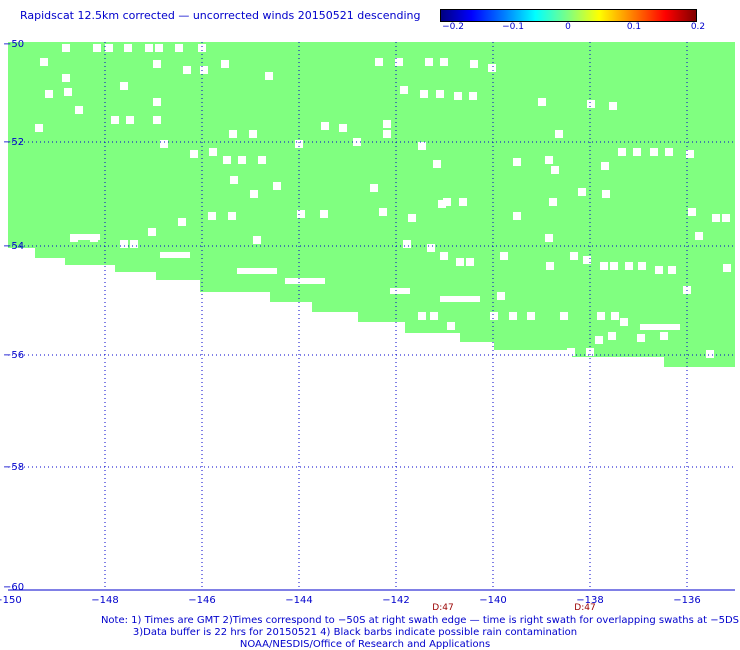  I want to click on lat-label: −52, so click(13, 142).